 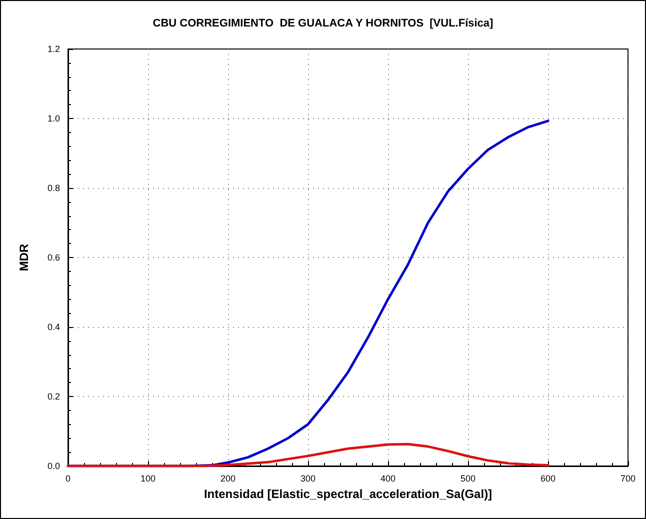 I want to click on y-tick-label: 0.2, so click(x=53, y=397).